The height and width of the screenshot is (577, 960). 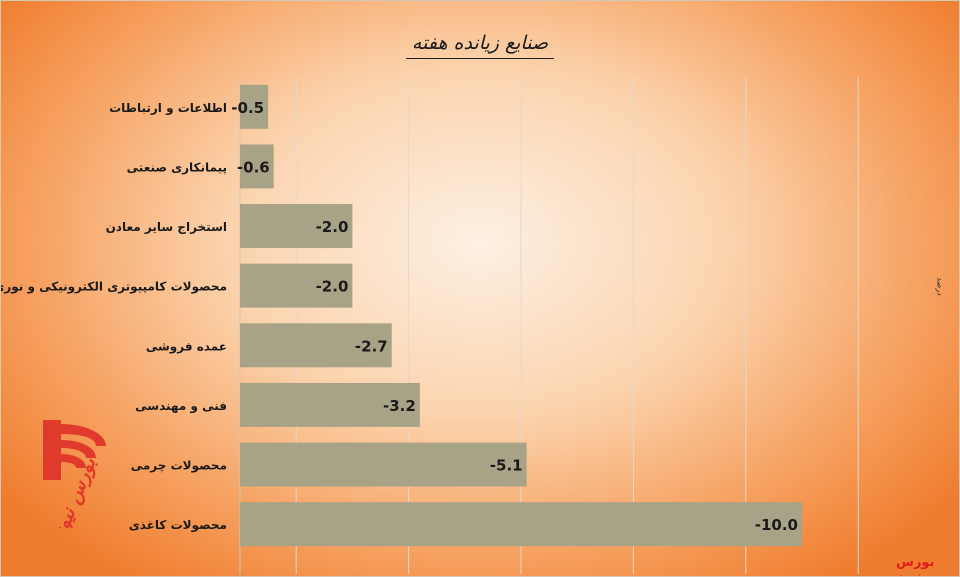 I want to click on chart-title: صنایع زیانده هفته, so click(x=480, y=45).